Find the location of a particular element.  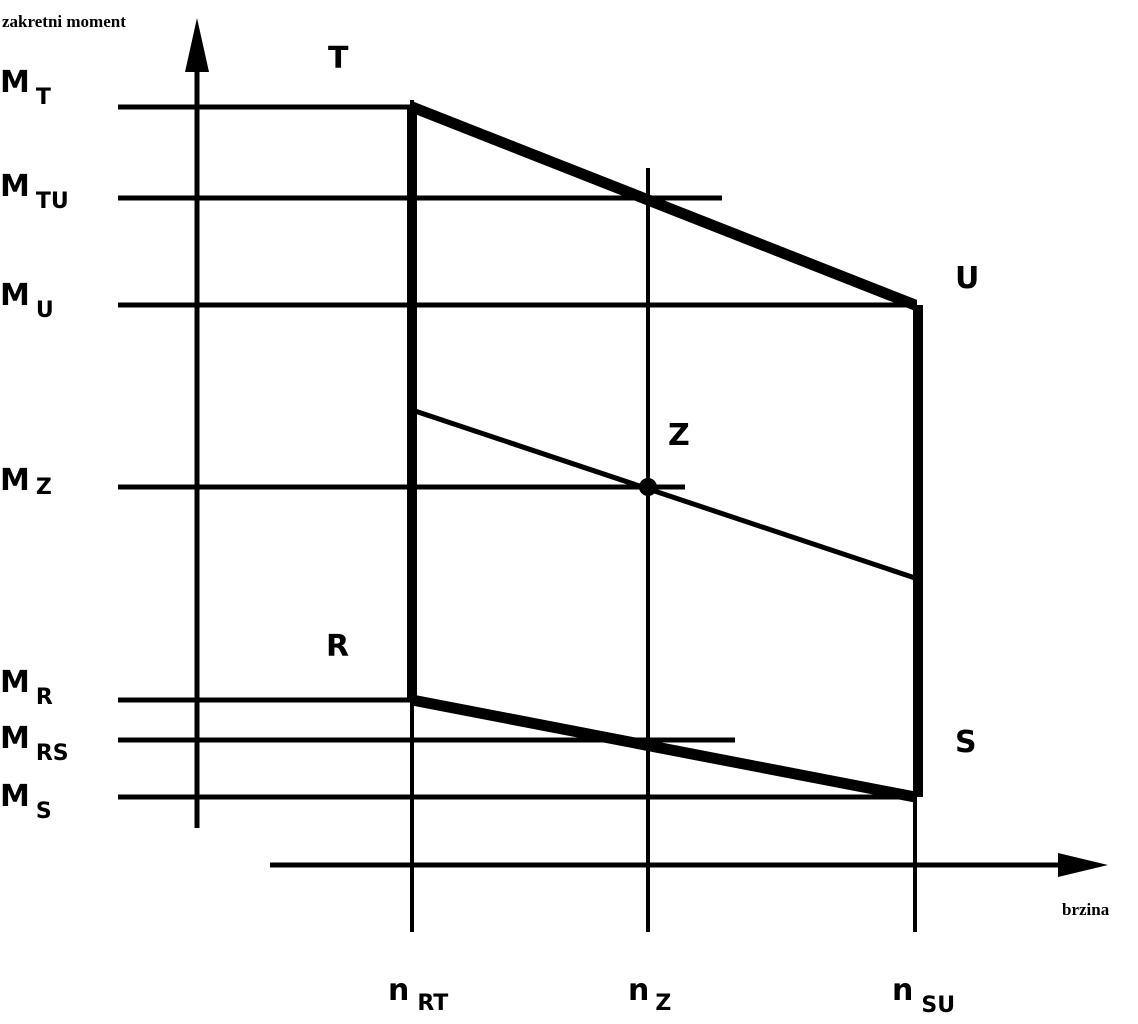

y-axis-arrow is located at coordinates (197, 45).